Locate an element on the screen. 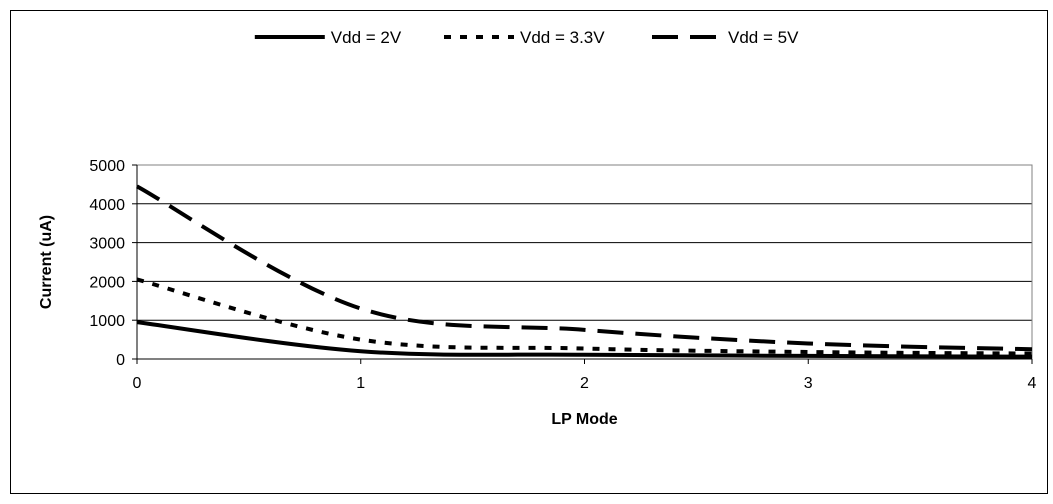  x-tick-label: 3 is located at coordinates (808, 383).